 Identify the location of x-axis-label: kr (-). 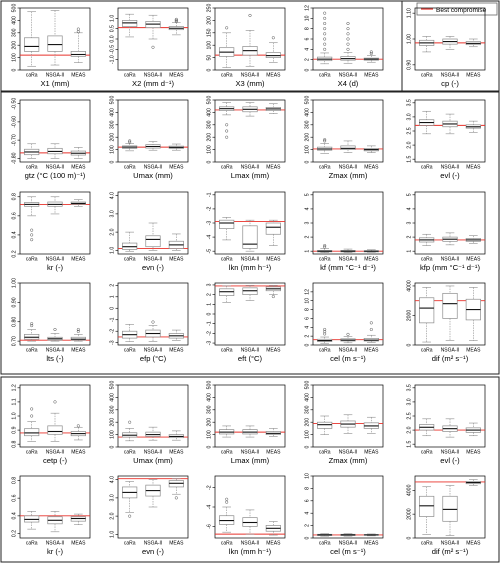
(55, 551).